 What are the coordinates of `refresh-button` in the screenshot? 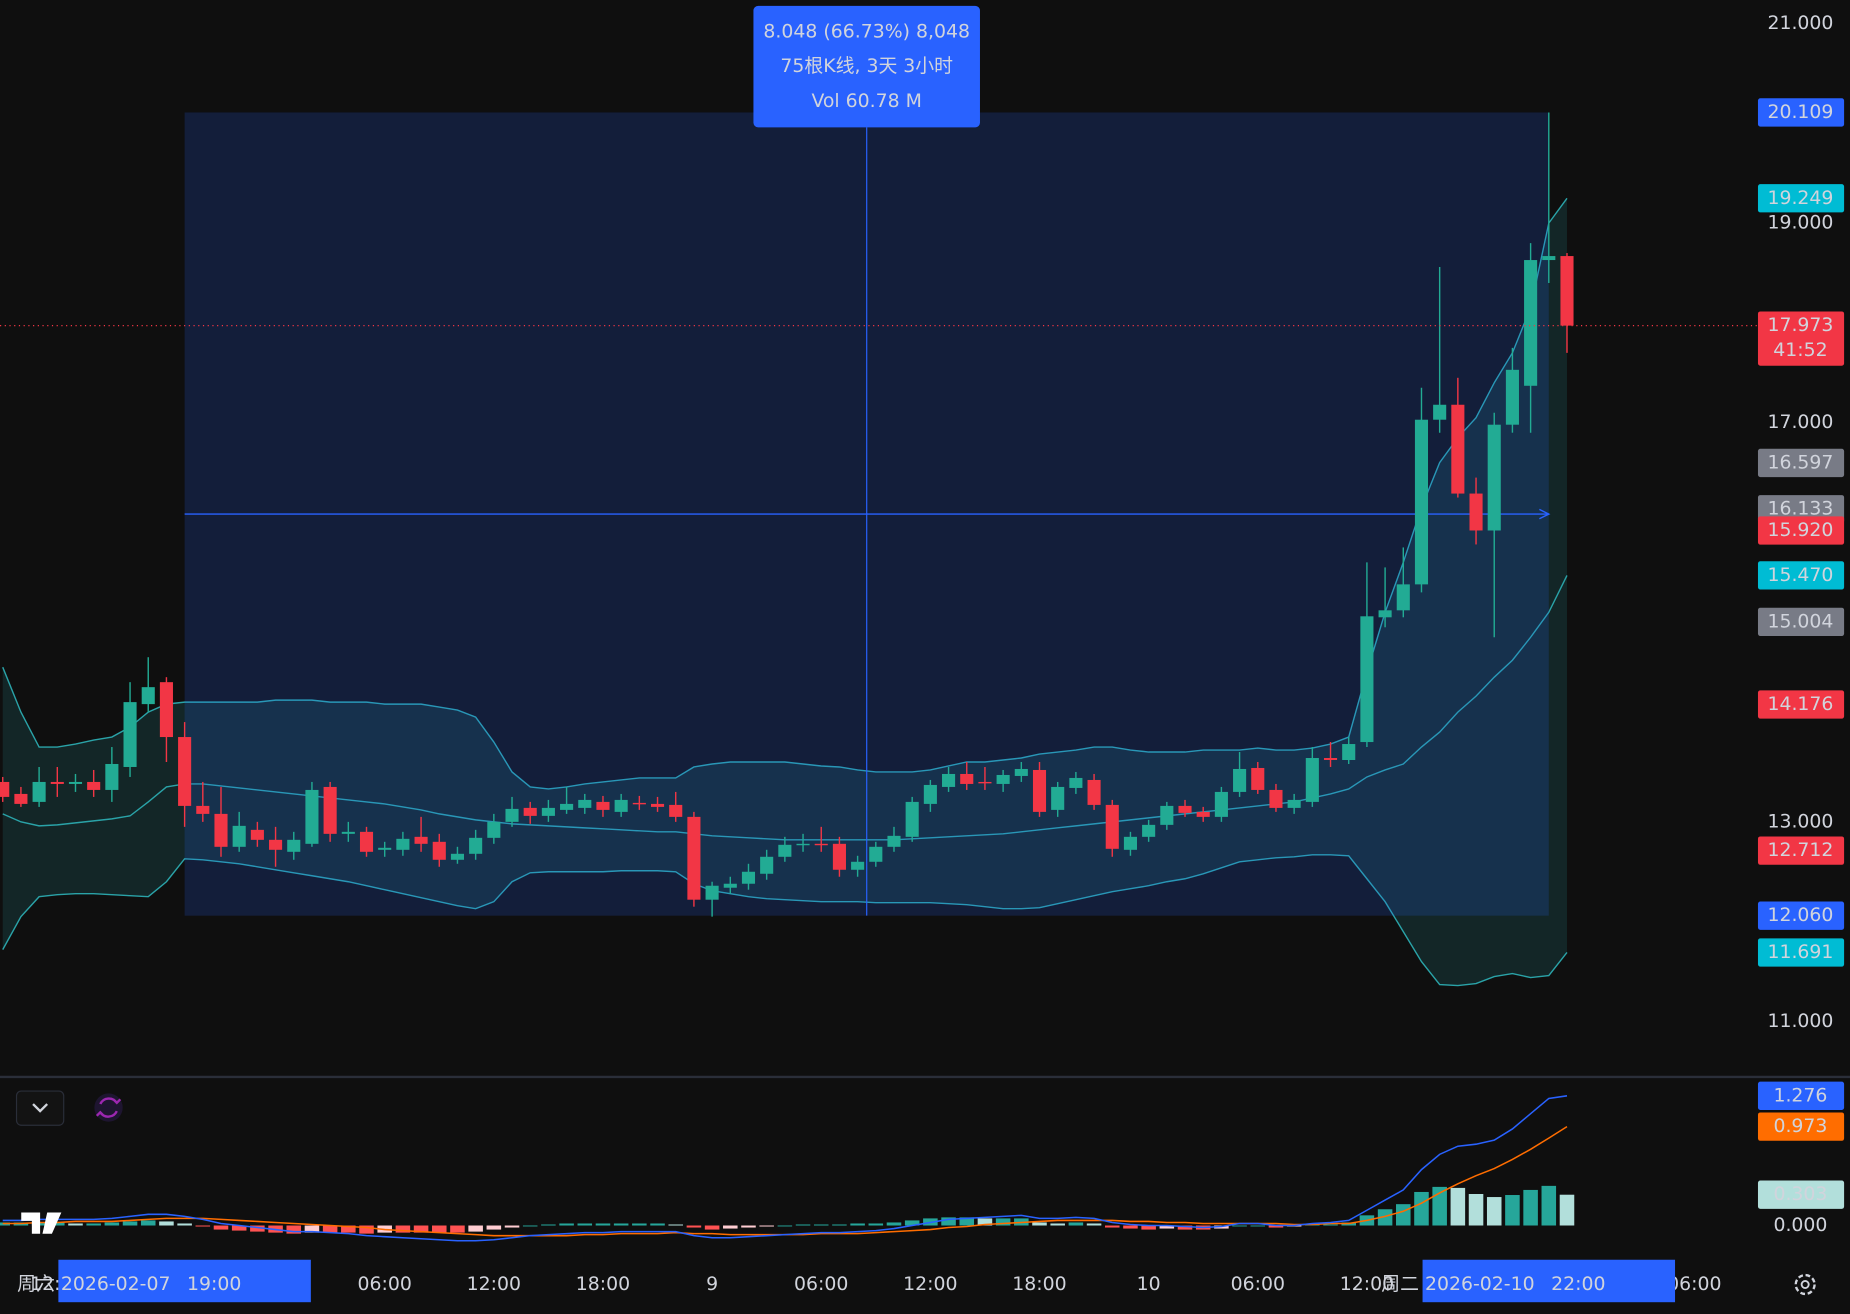 It's located at (108, 1107).